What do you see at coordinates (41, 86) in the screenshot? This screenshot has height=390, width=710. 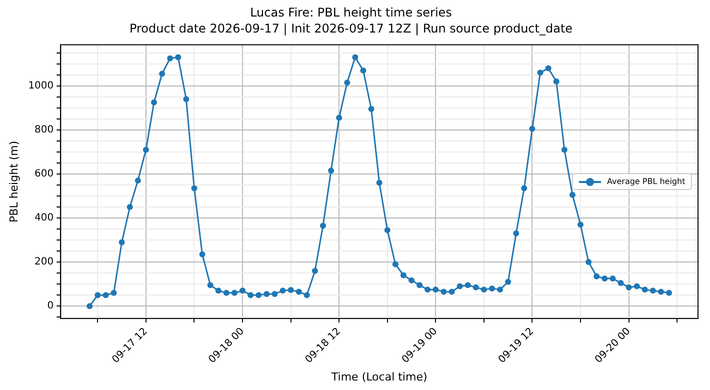 I see `y-tick-label: 1000` at bounding box center [41, 86].